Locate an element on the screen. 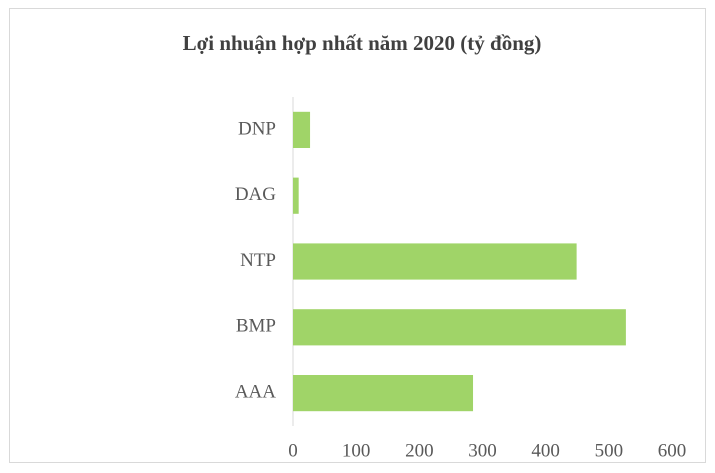 The image size is (715, 473). x-tick-label: 300 is located at coordinates (482, 450).